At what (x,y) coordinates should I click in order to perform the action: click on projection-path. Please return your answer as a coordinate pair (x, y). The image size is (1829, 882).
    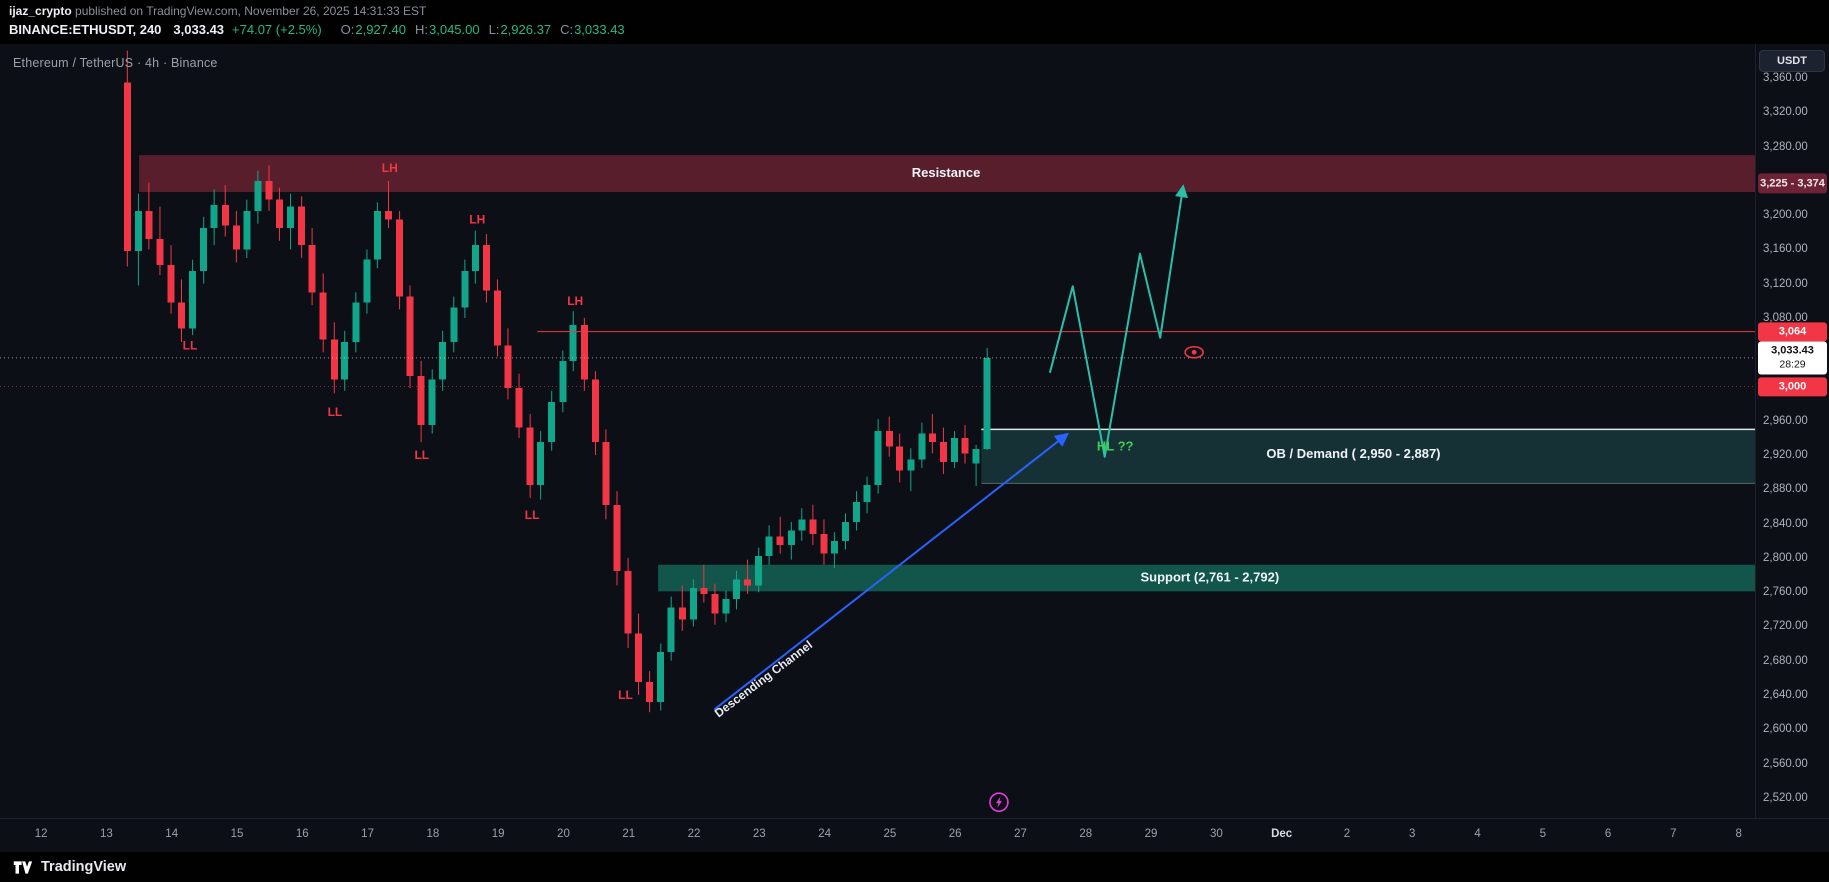
    Looking at the image, I should click on (1118, 321).